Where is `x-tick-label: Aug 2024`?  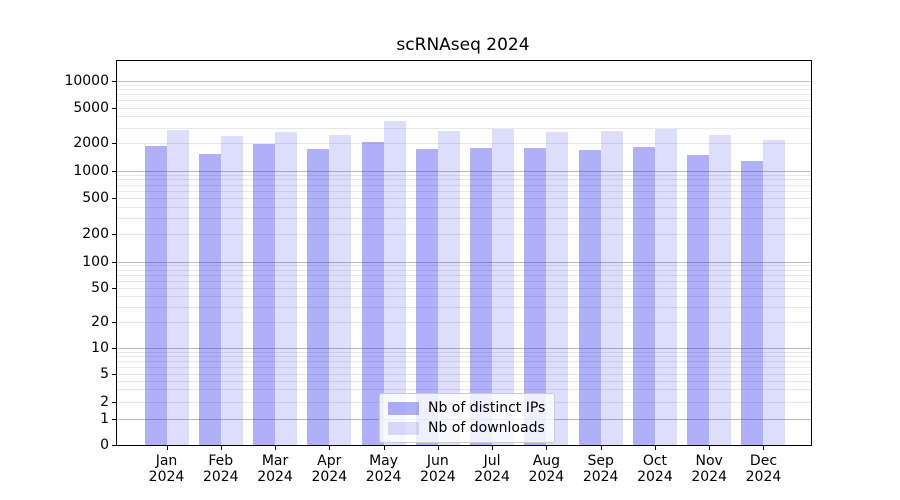
x-tick-label: Aug 2024 is located at coordinates (546, 469).